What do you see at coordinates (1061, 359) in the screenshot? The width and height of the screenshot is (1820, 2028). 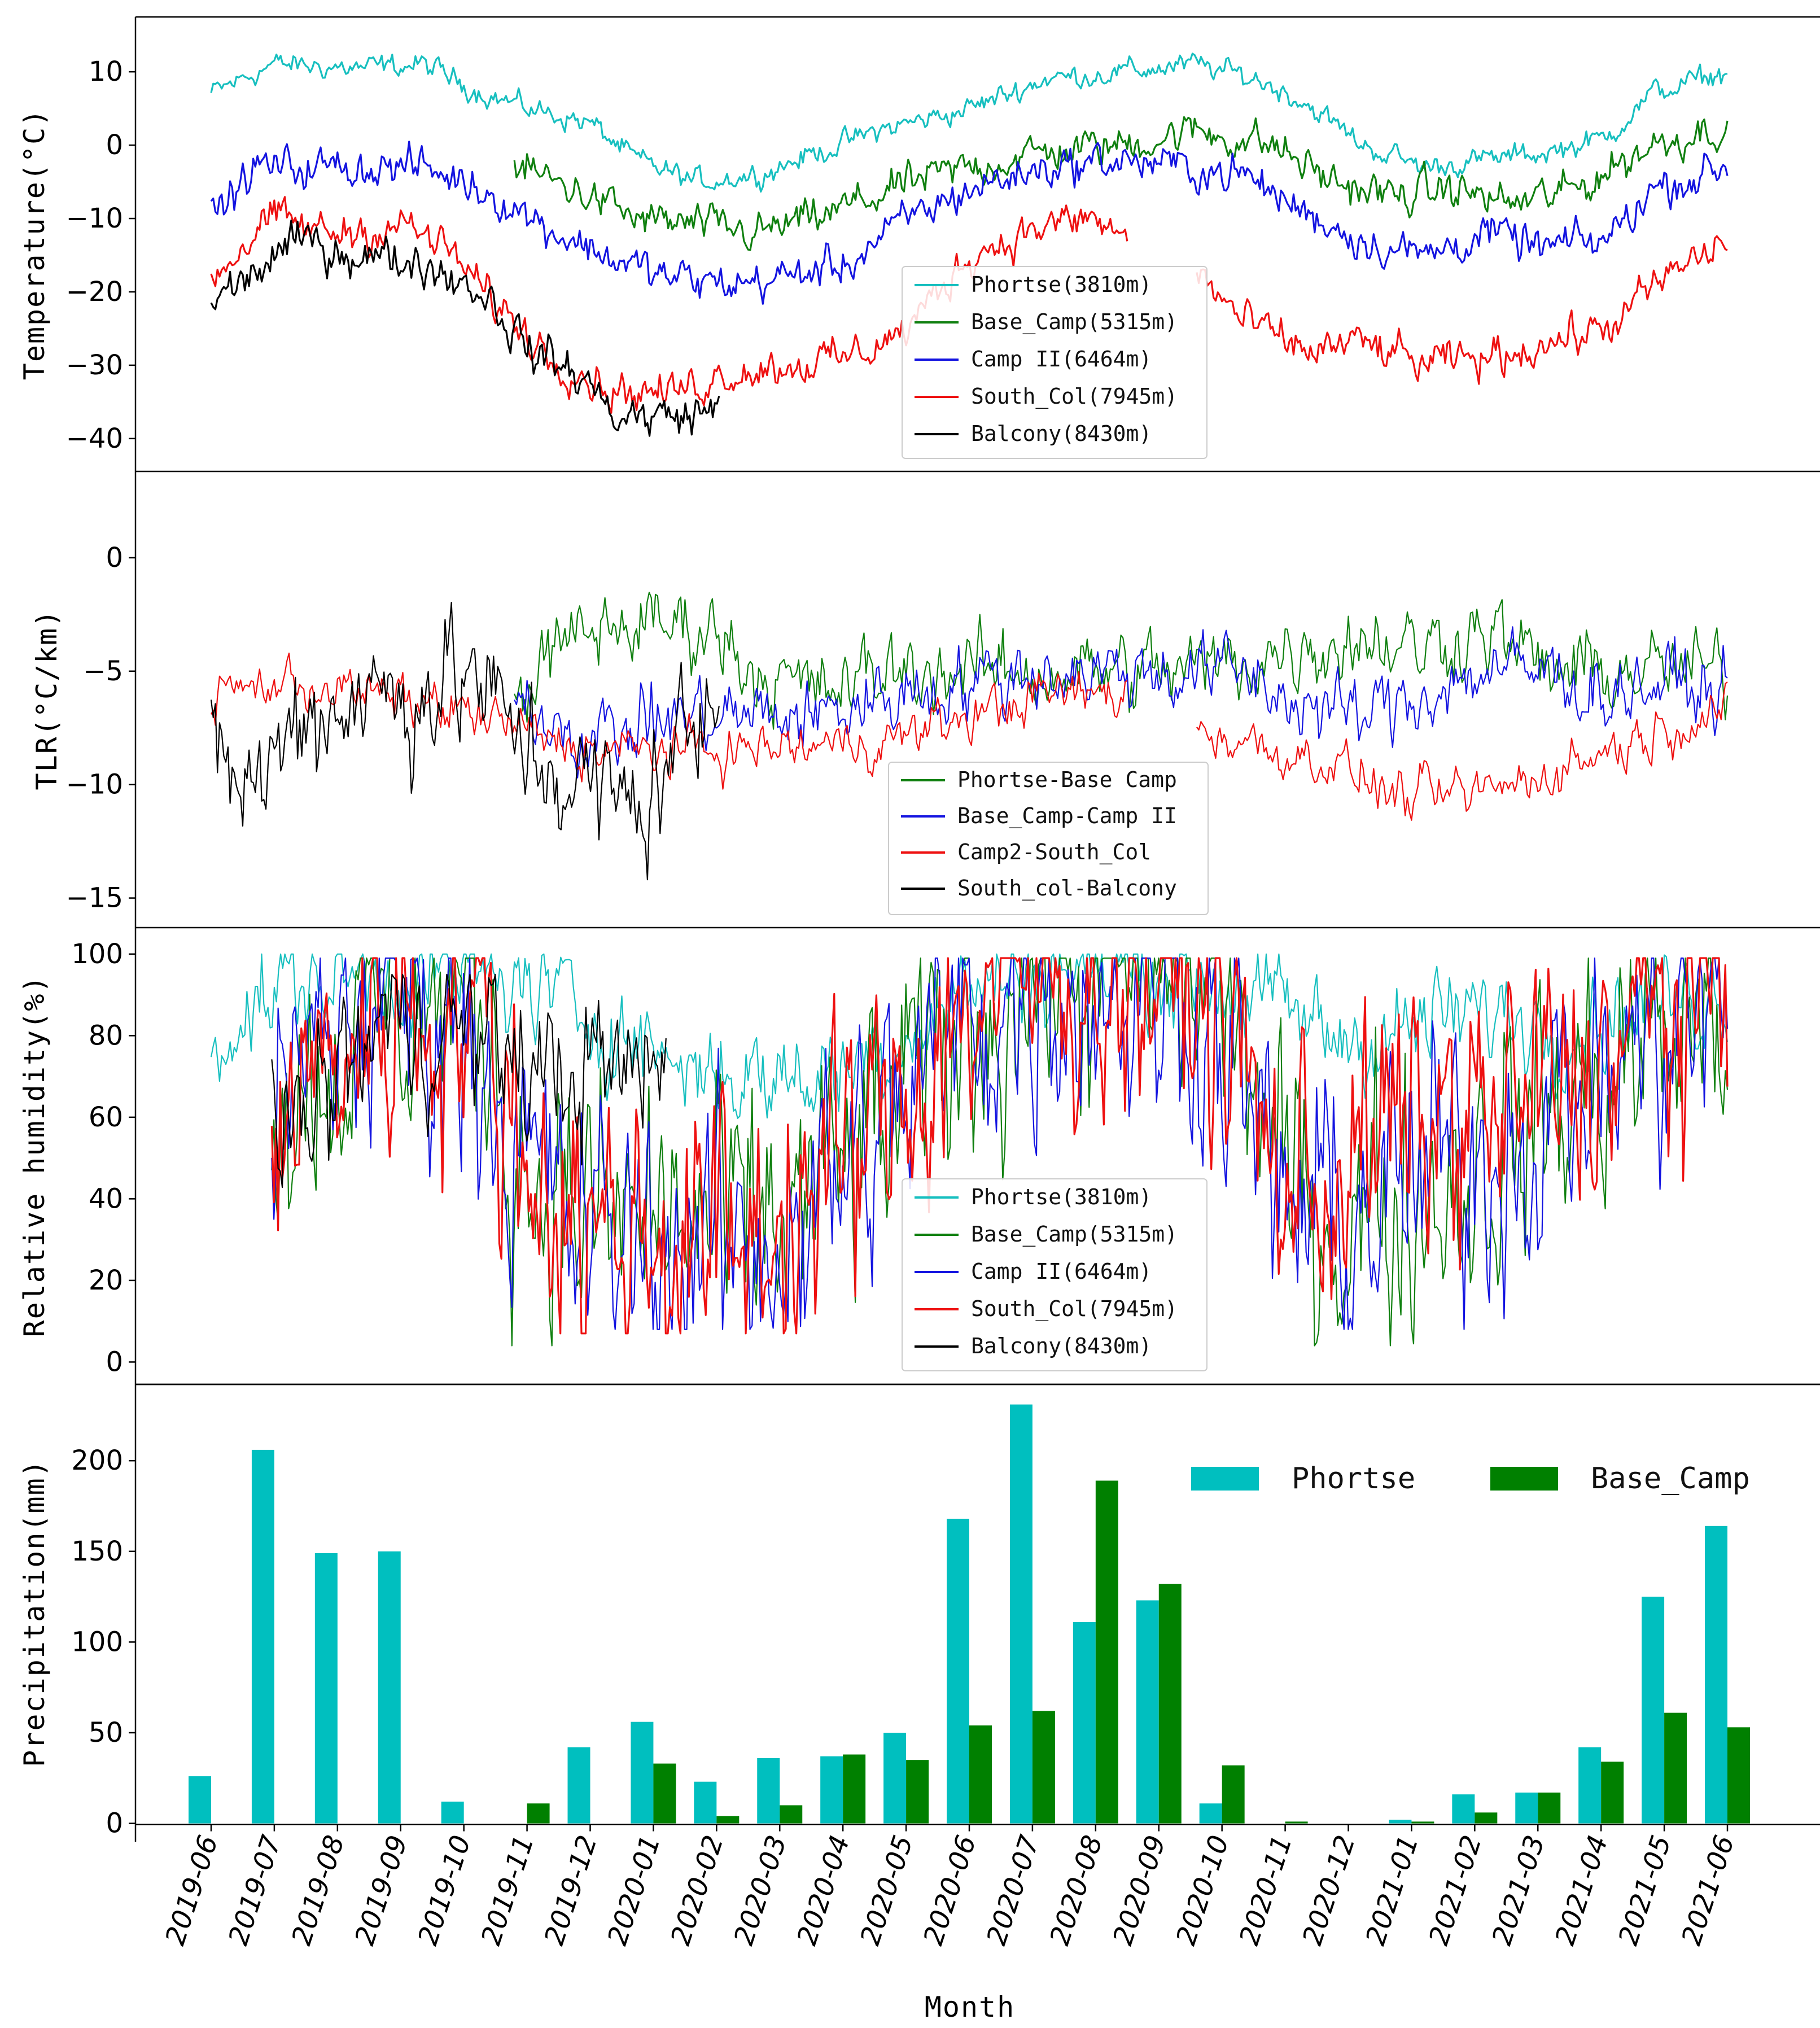 I see `panel-1-legend-label: Camp II(6464m)` at bounding box center [1061, 359].